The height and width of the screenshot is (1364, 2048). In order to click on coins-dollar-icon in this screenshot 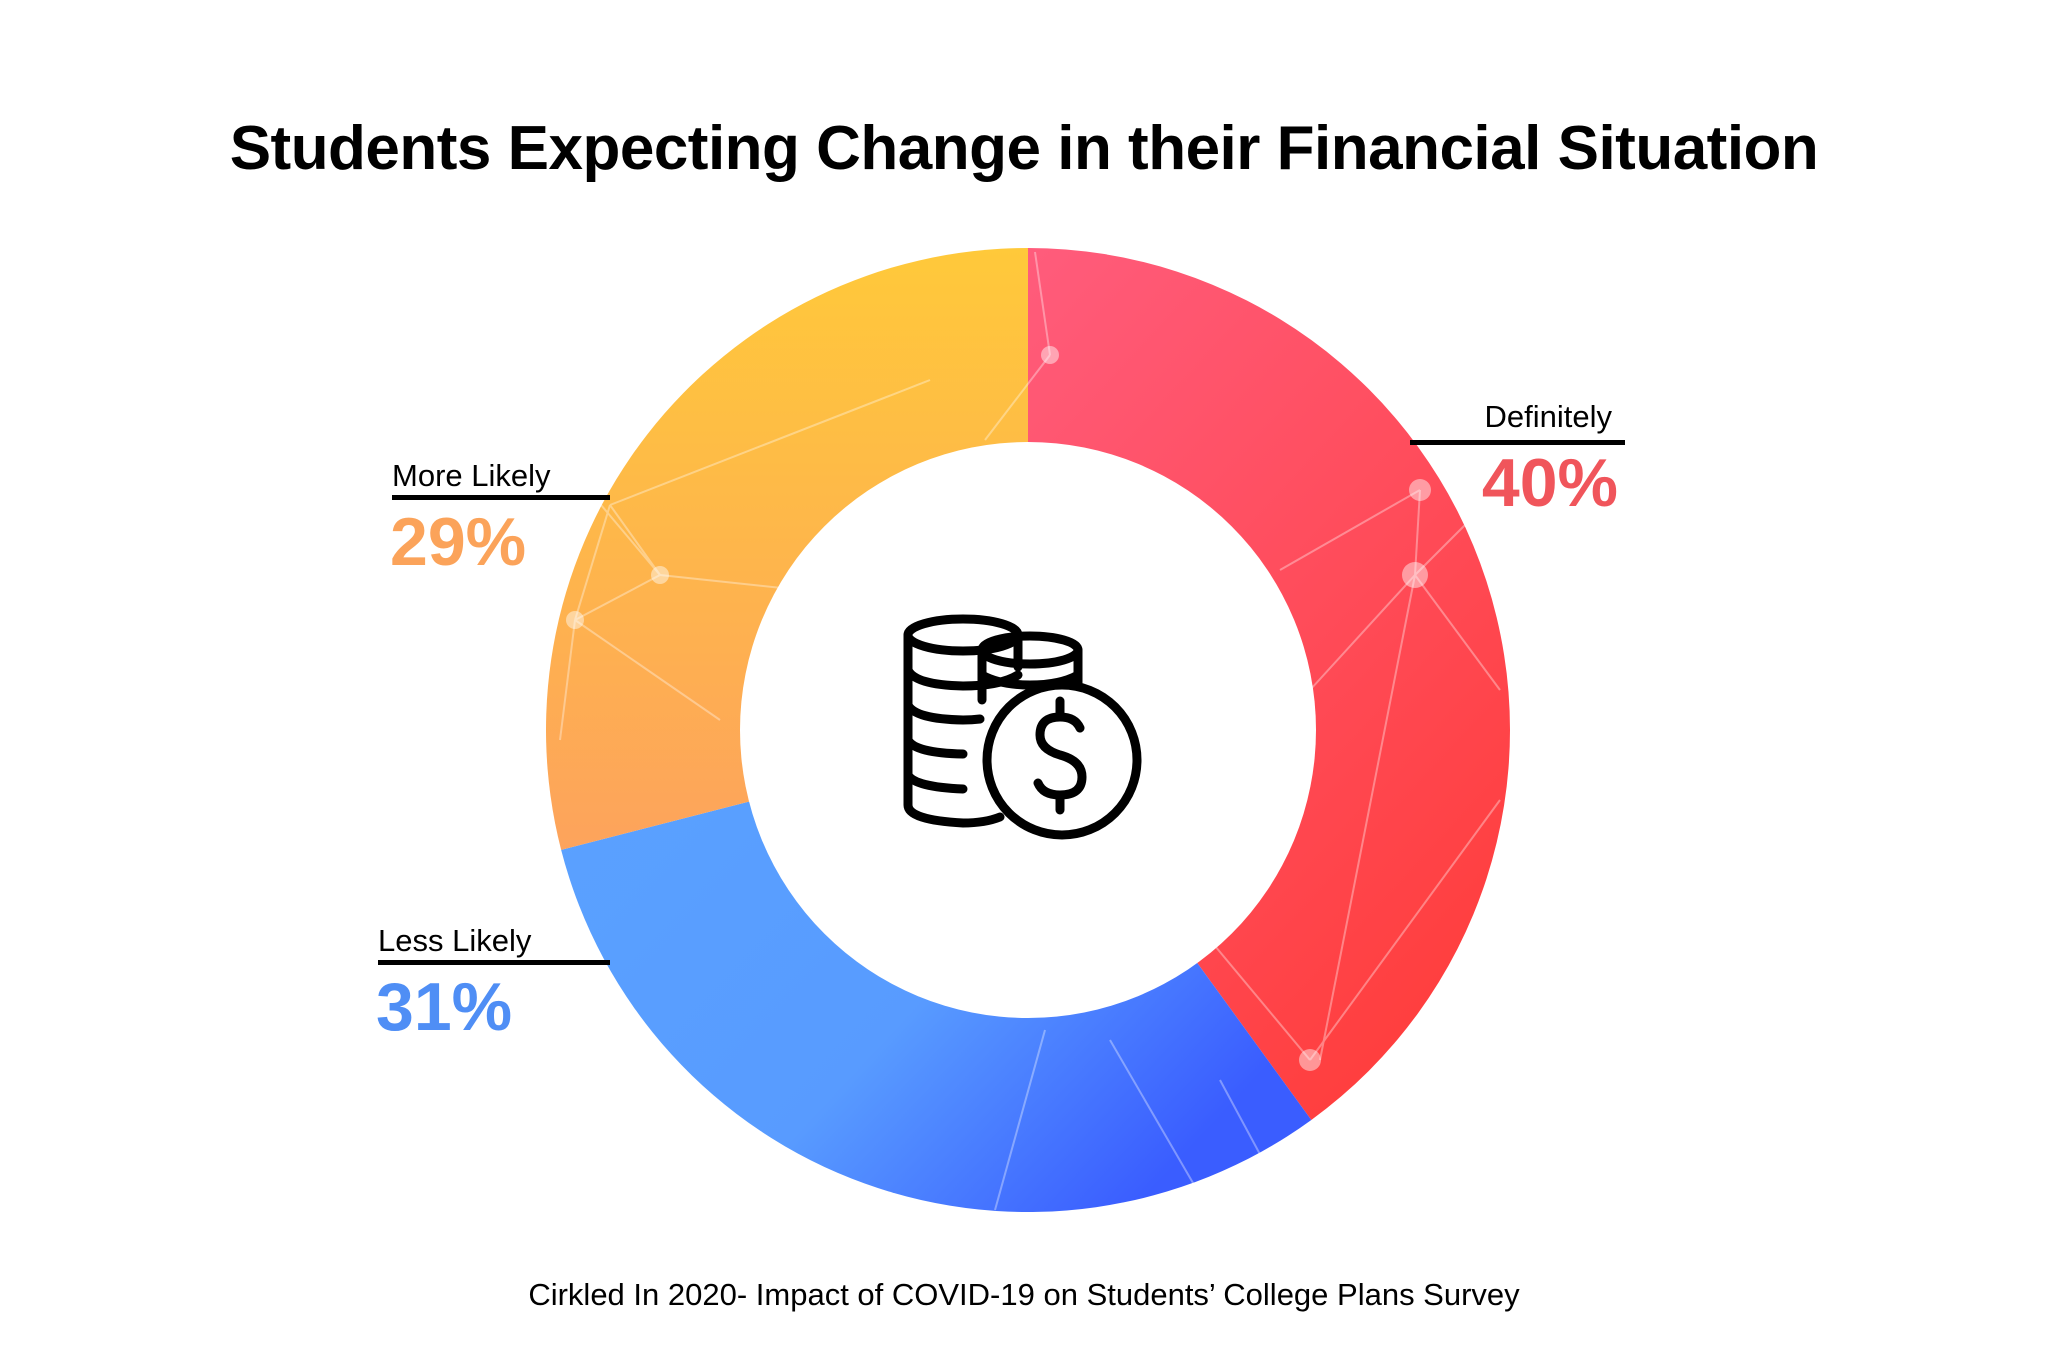, I will do `click(1022, 727)`.